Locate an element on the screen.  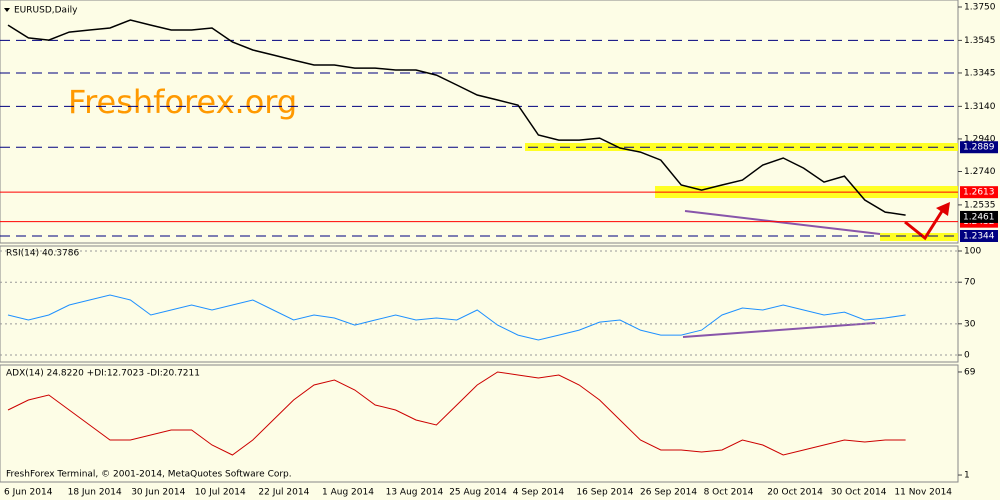
rsi-title: RSI(14) 40.3786 is located at coordinates (42, 254).